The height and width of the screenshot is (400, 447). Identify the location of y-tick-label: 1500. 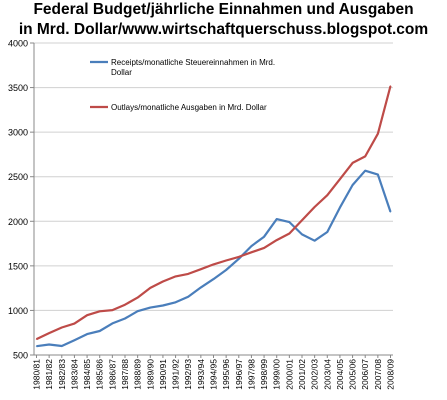
(18, 266).